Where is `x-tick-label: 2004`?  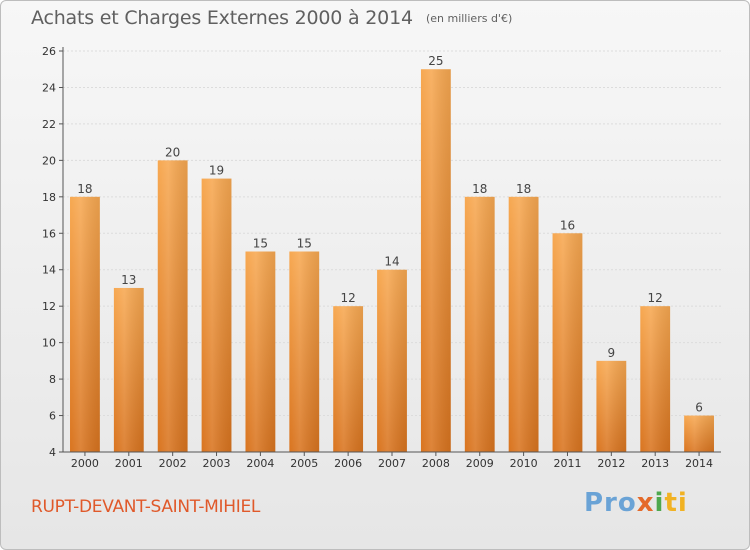
x-tick-label: 2004 is located at coordinates (260, 463).